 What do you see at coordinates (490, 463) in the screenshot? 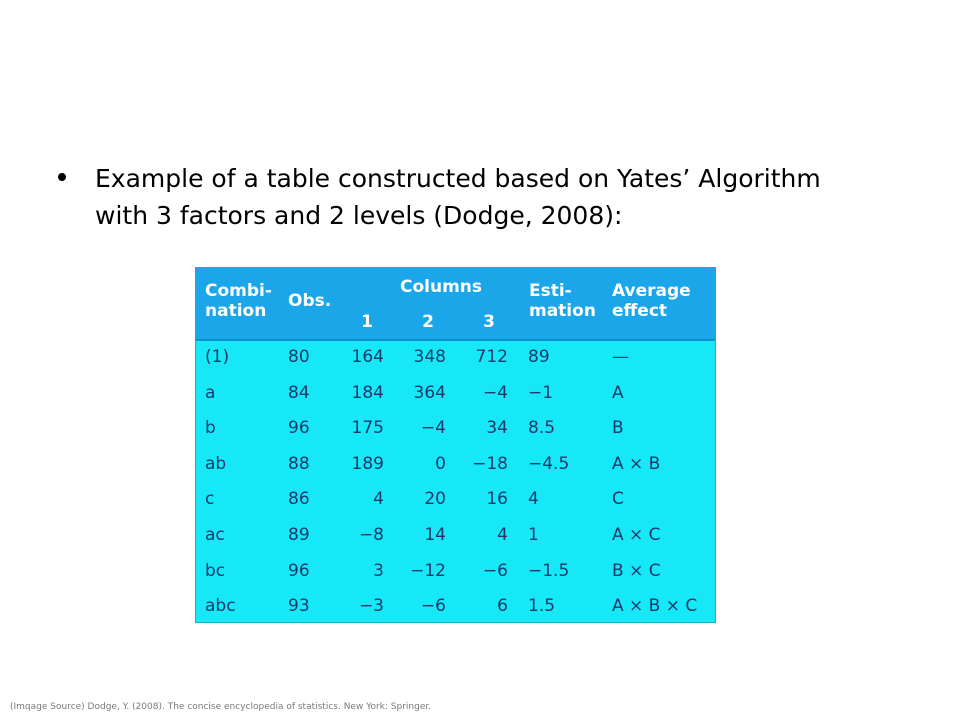
I see `cell-column-3: −18` at bounding box center [490, 463].